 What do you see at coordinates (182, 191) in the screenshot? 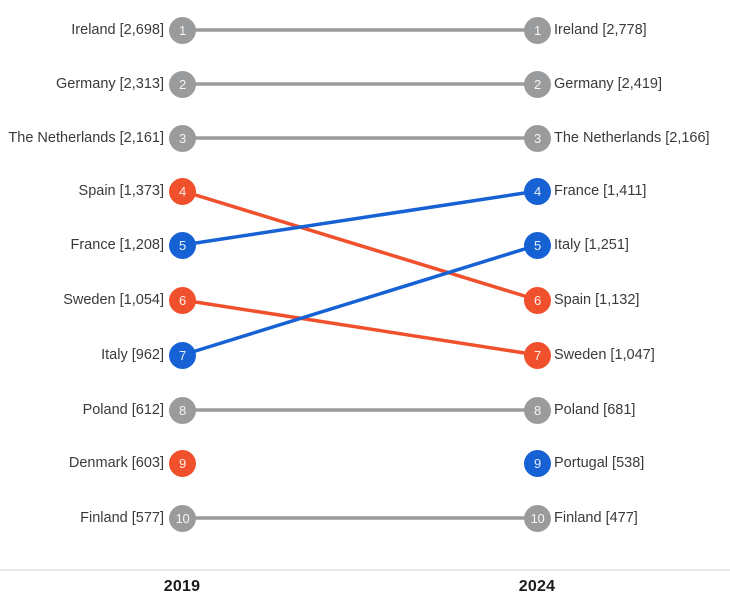
I see `rank-badge-left-spain: 4` at bounding box center [182, 191].